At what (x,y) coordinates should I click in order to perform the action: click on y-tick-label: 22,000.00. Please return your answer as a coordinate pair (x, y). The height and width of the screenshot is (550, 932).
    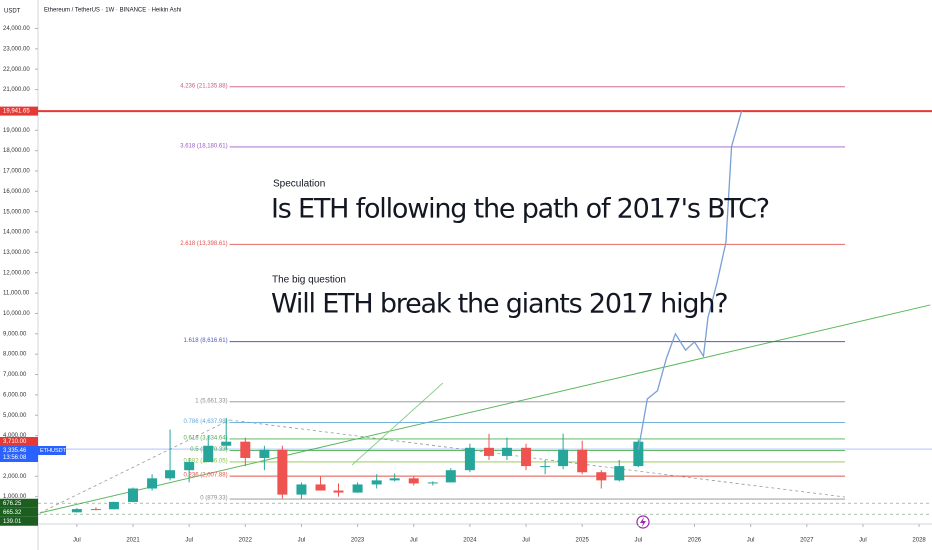
    Looking at the image, I should click on (16, 70).